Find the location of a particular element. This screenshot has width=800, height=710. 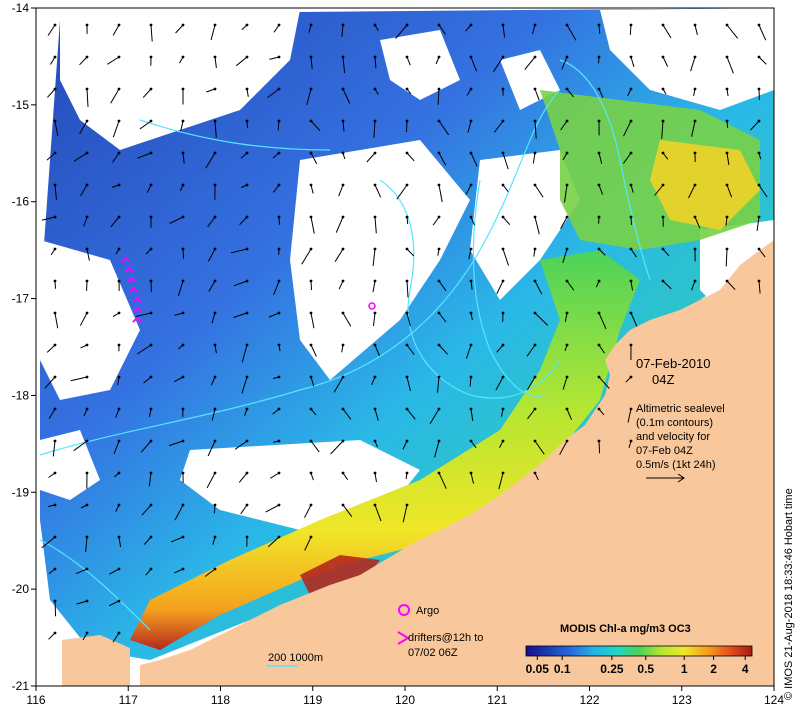

y-axis: -14 -15 -16 -17 -18 -19 -20 -21 is located at coordinates (24, 347).